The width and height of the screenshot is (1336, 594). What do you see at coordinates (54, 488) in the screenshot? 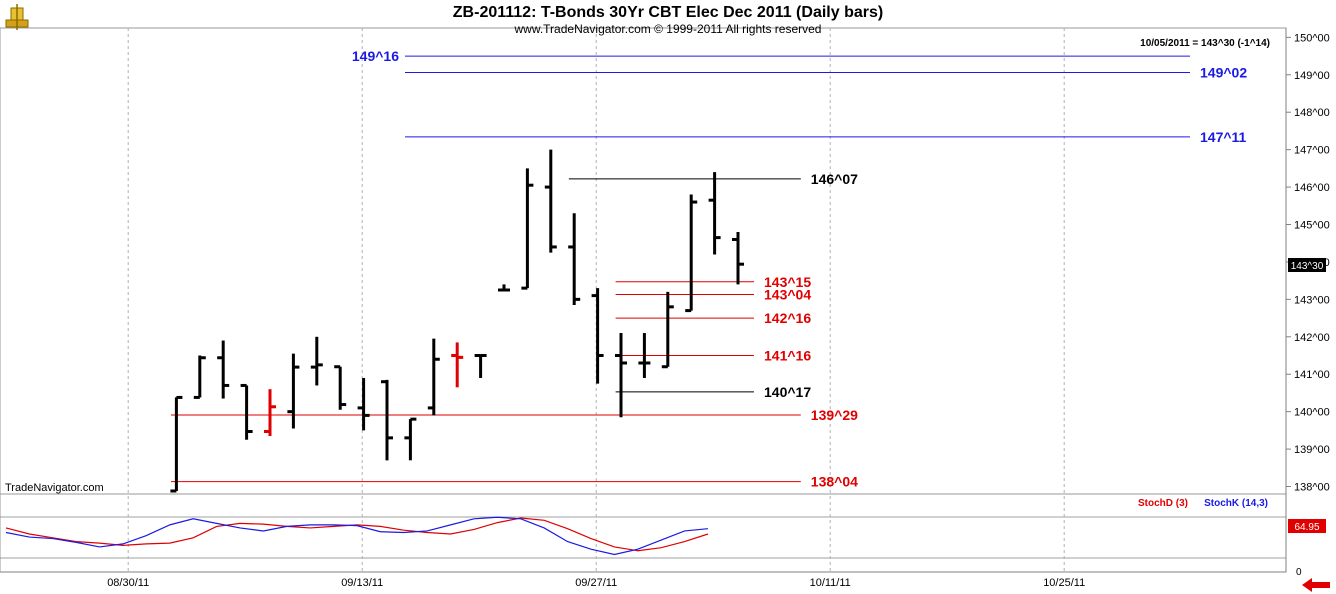
I see `watermark-text: TradeNavigator.com` at bounding box center [54, 488].